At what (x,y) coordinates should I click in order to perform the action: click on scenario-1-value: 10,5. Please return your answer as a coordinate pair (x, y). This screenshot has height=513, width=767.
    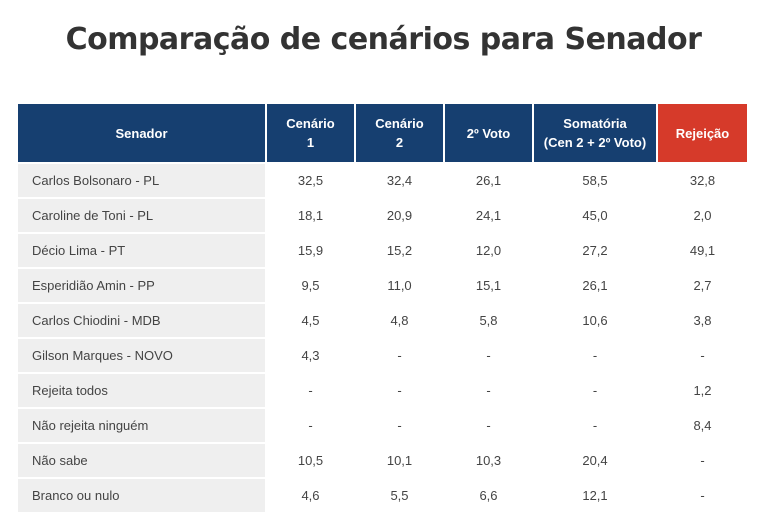
    Looking at the image, I should click on (311, 460).